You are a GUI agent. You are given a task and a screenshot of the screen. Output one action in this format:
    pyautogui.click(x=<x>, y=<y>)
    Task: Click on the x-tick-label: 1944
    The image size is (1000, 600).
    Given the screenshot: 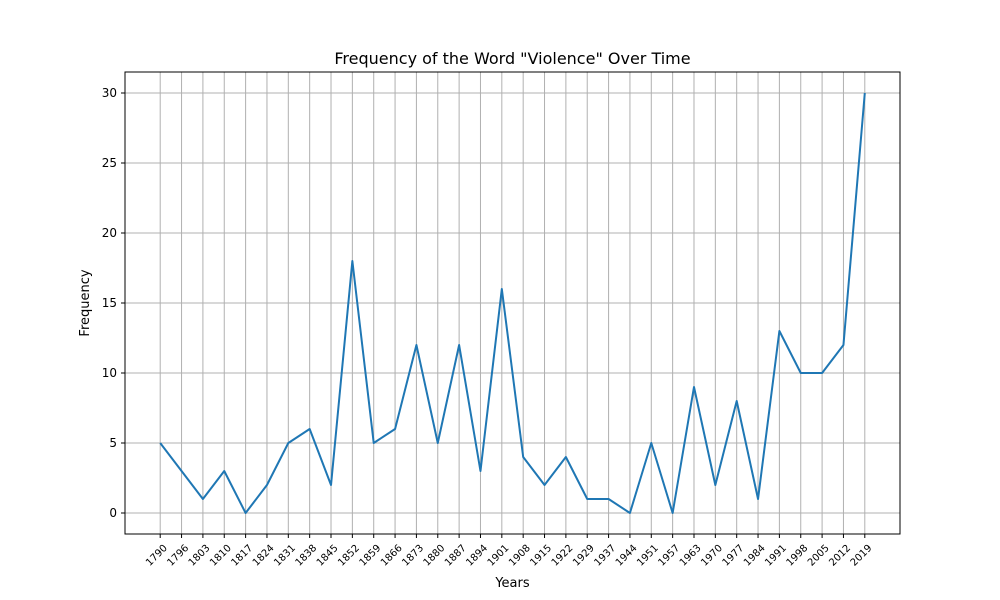 What is the action you would take?
    pyautogui.click(x=627, y=556)
    